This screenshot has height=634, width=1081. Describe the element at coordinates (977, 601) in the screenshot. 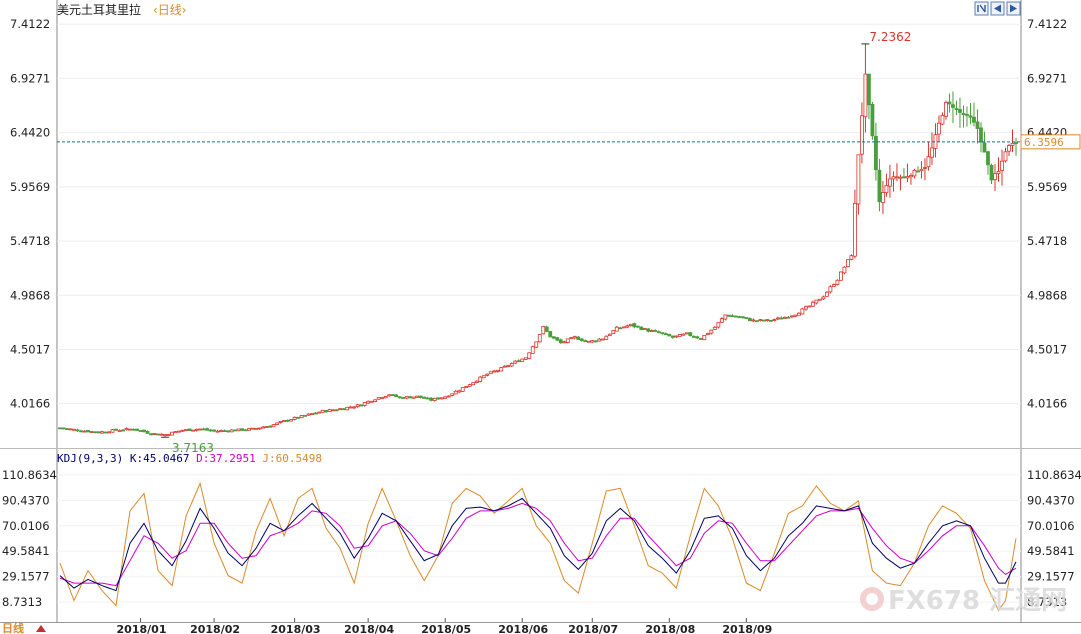

I see `watermark-text: FX678 汇通网` at that location.